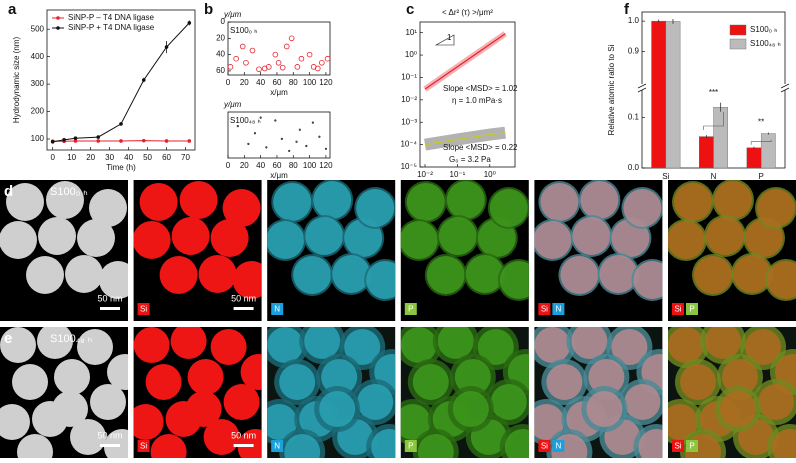  I want to click on y-tick-label: 10⁻³, so click(409, 121).